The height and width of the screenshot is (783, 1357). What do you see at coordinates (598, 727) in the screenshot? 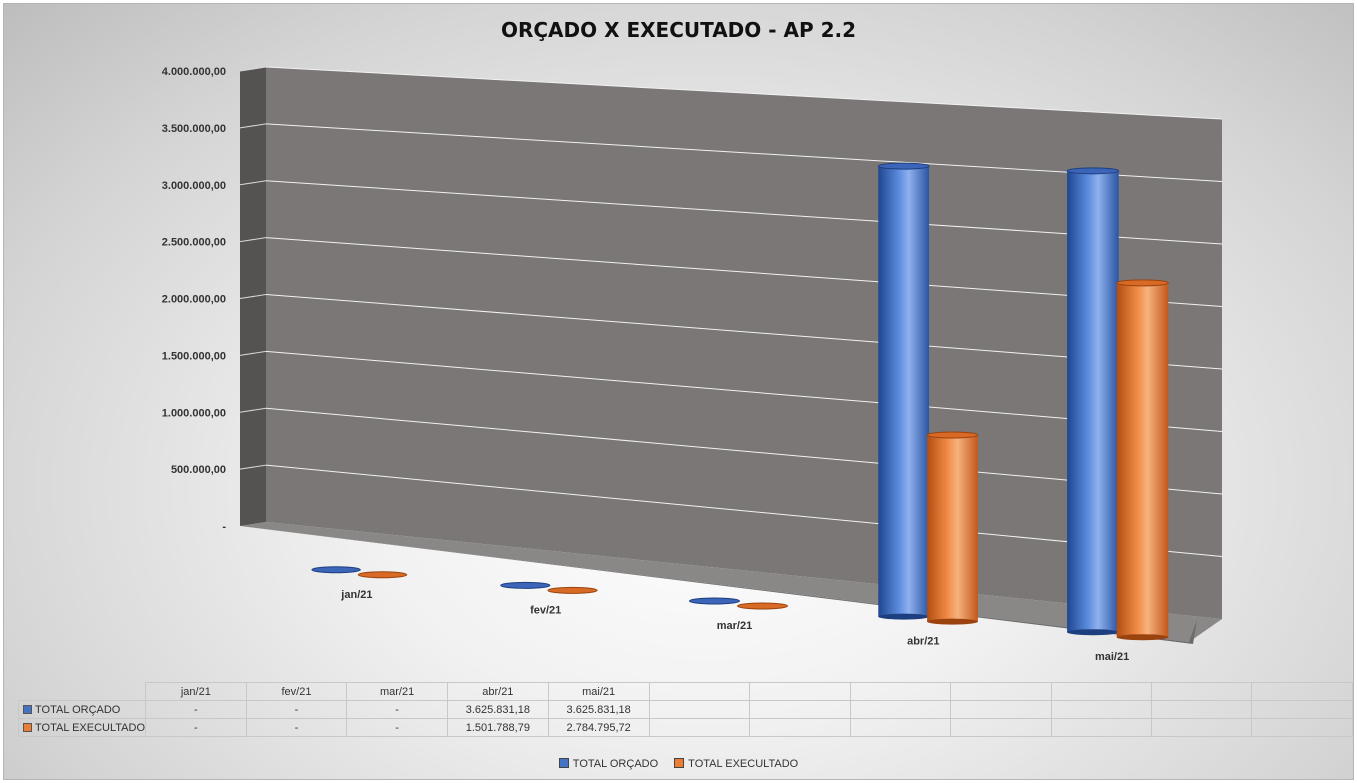
I see `data-table-value-cell: 2.784.795,72` at bounding box center [598, 727].